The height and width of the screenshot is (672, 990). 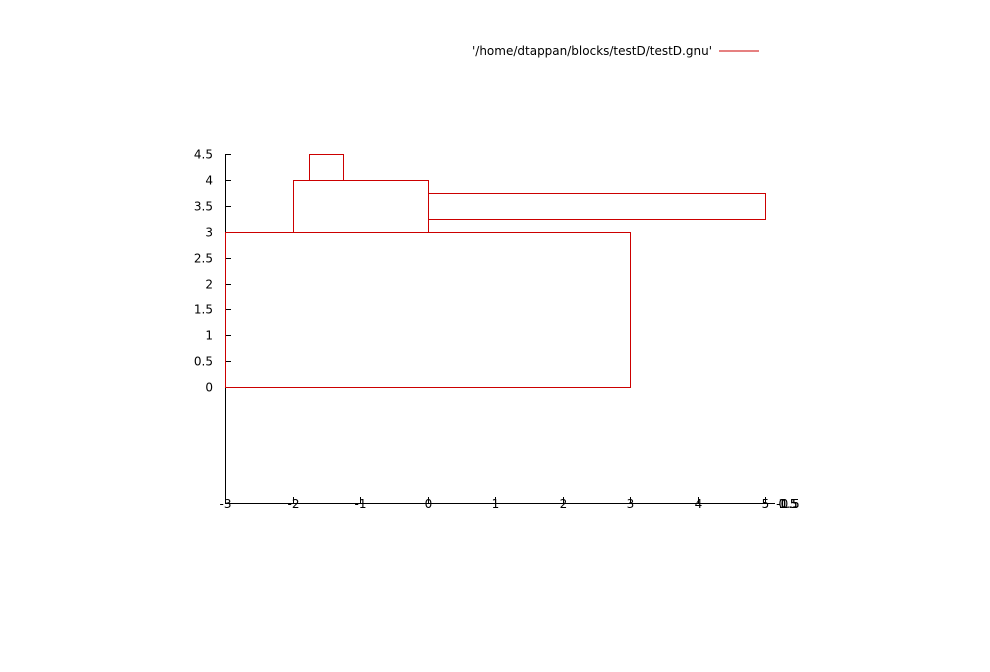 I want to click on y-tick-label: 2, so click(x=209, y=285).